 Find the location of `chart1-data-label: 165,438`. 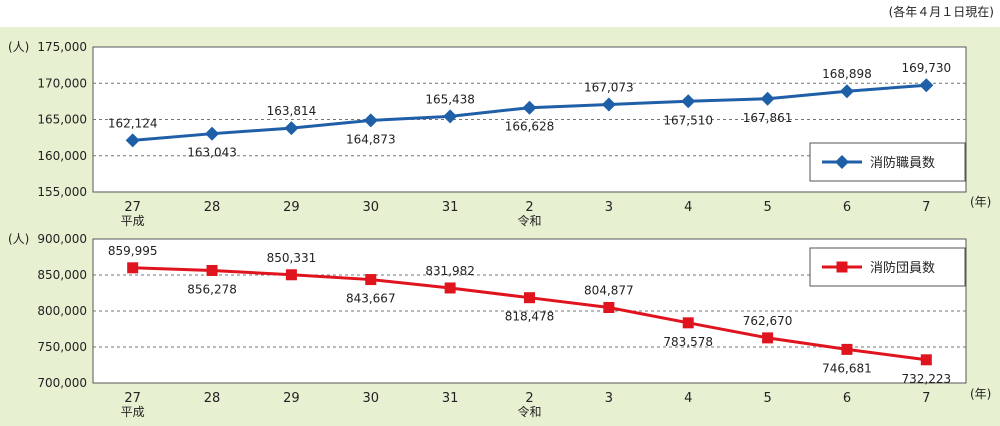

chart1-data-label: 165,438 is located at coordinates (450, 99).